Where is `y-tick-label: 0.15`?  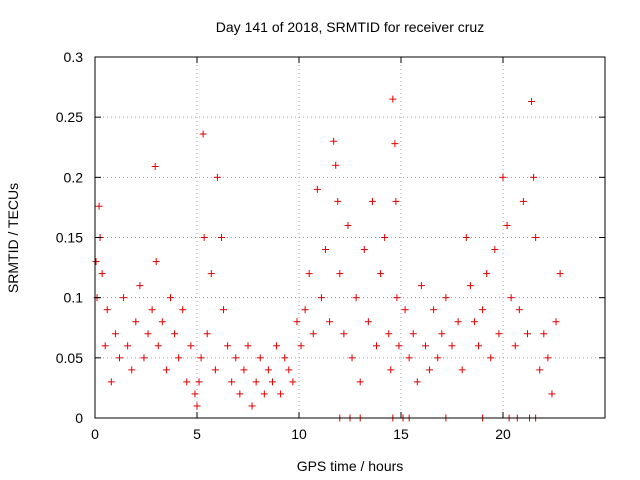
y-tick-label: 0.15 is located at coordinates (69, 238).